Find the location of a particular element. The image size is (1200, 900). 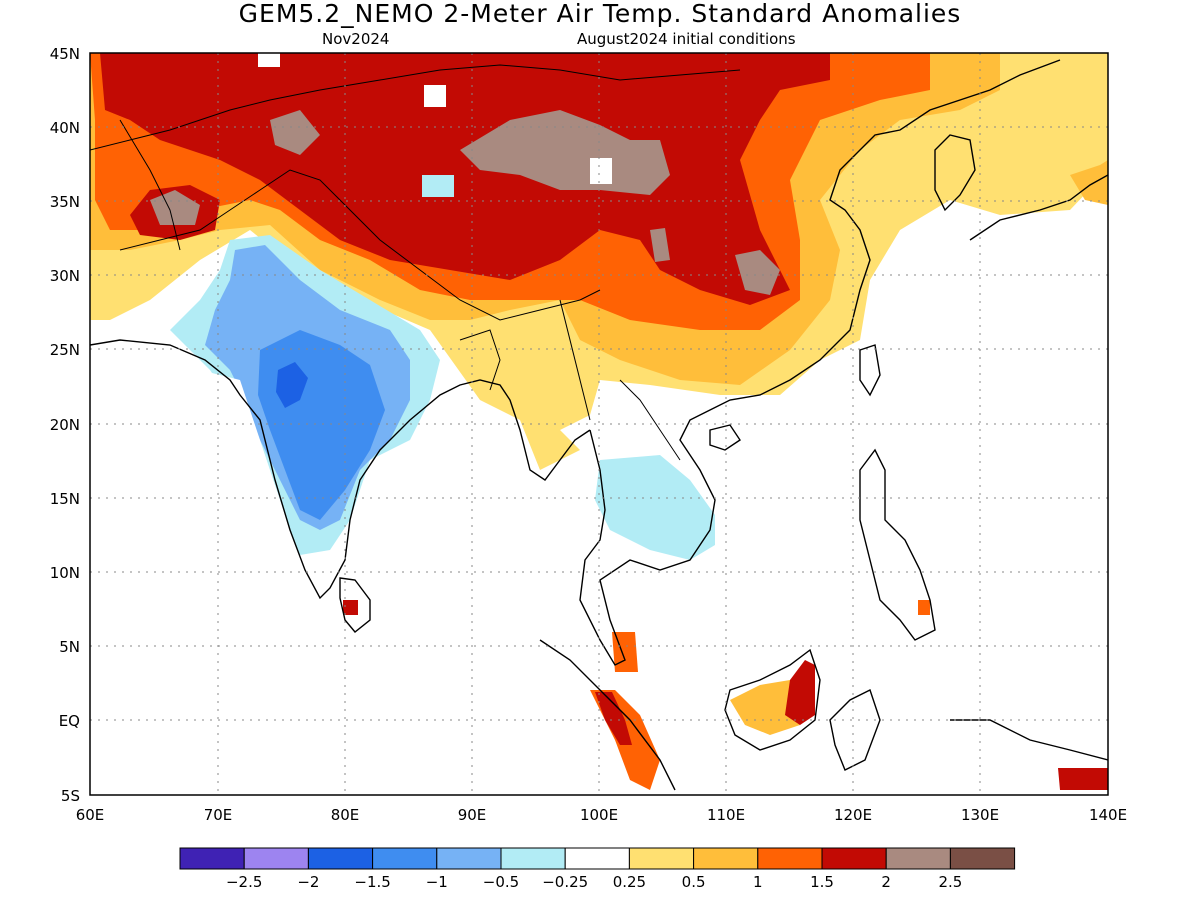

anomaly-region-neutral-indochina is located at coordinates (650, 427).